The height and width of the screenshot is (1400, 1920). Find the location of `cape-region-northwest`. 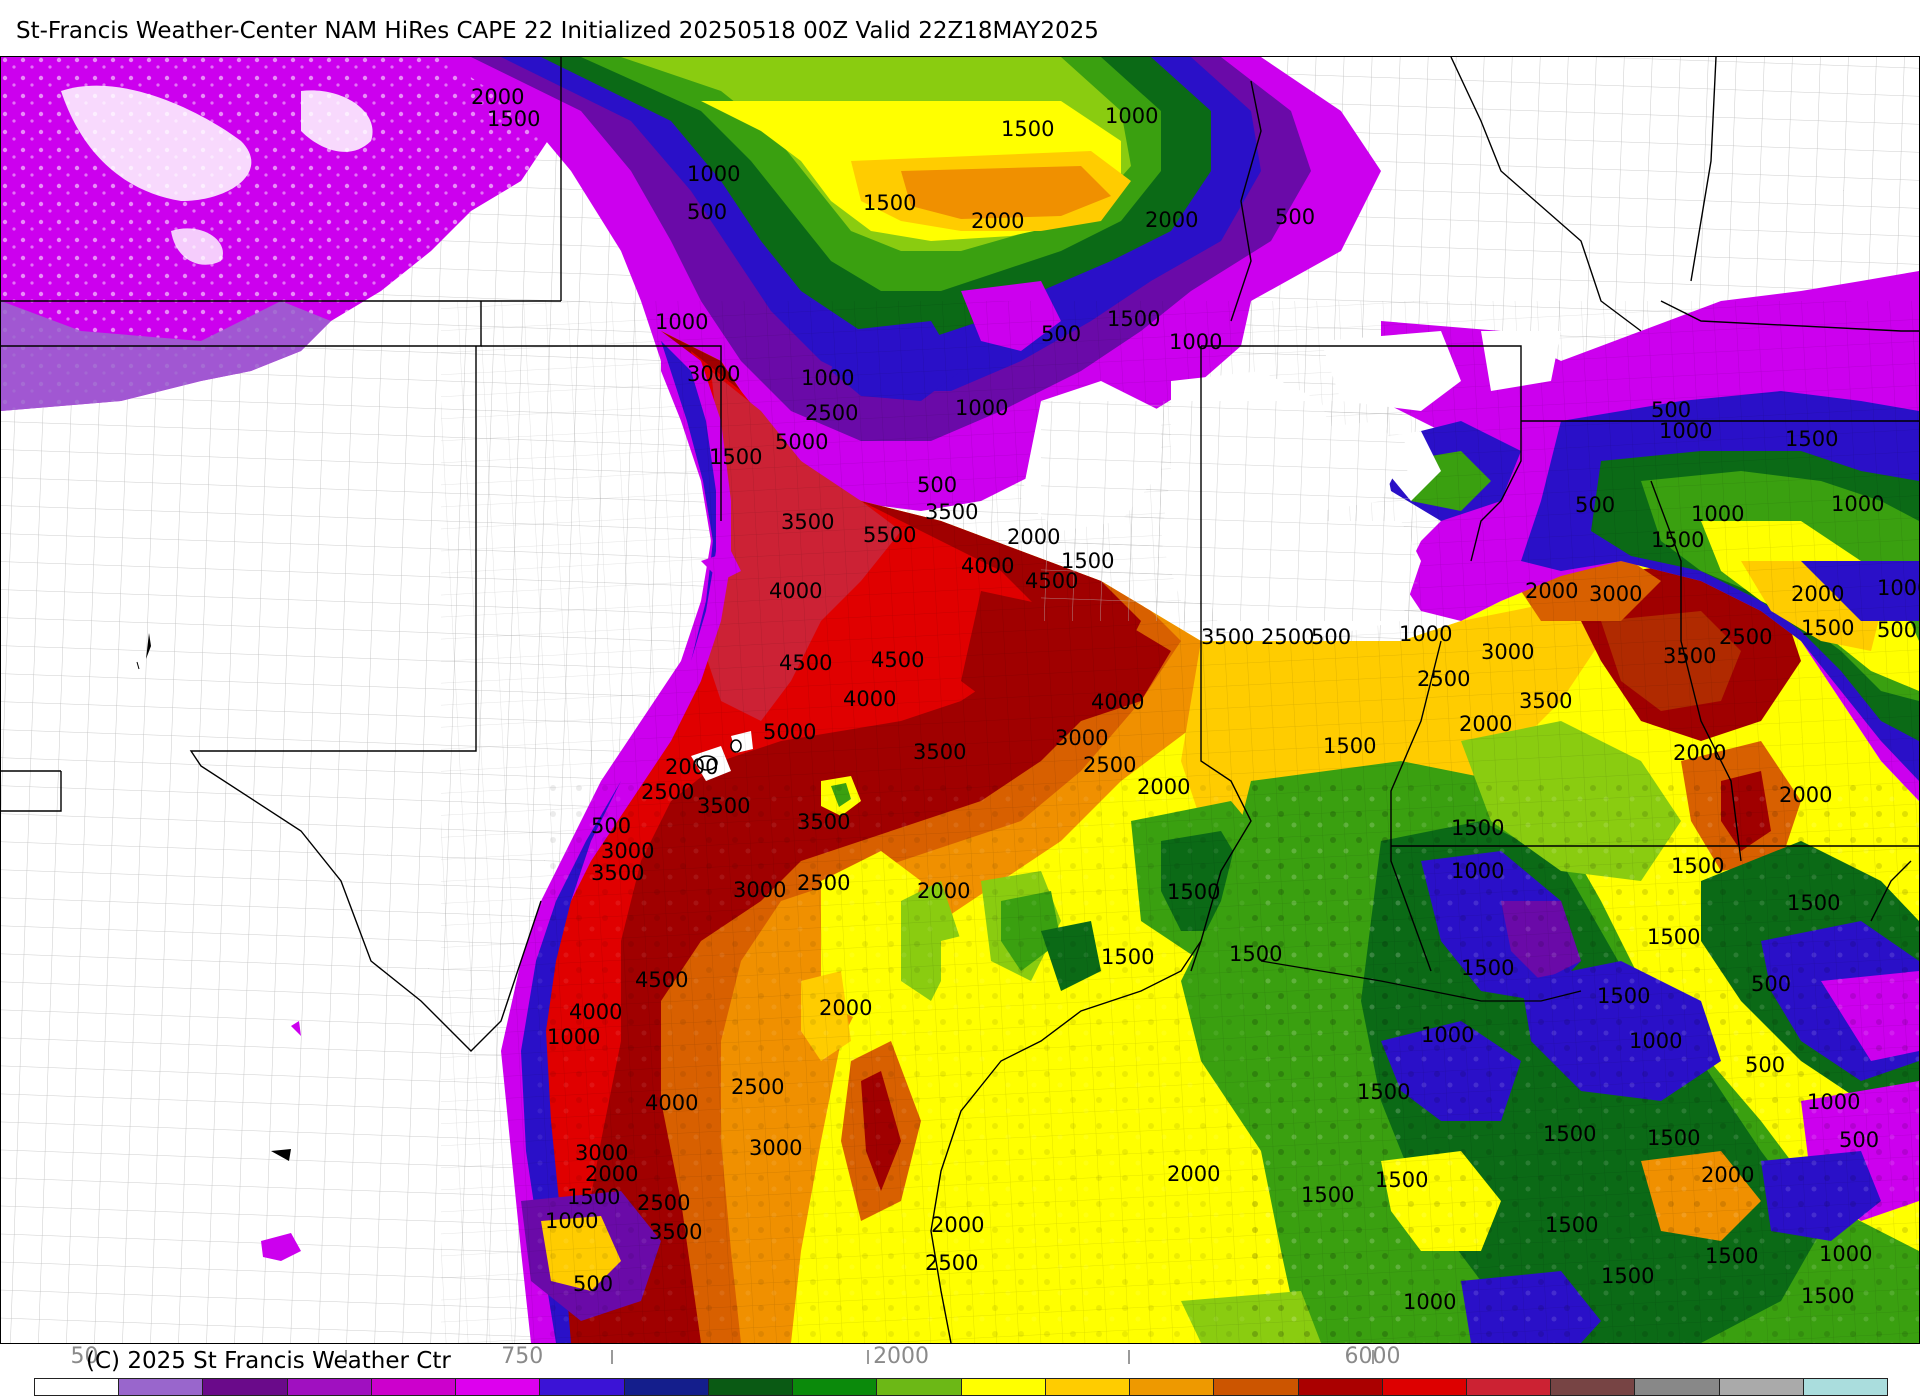

cape-region-northwest is located at coordinates (281, 234).